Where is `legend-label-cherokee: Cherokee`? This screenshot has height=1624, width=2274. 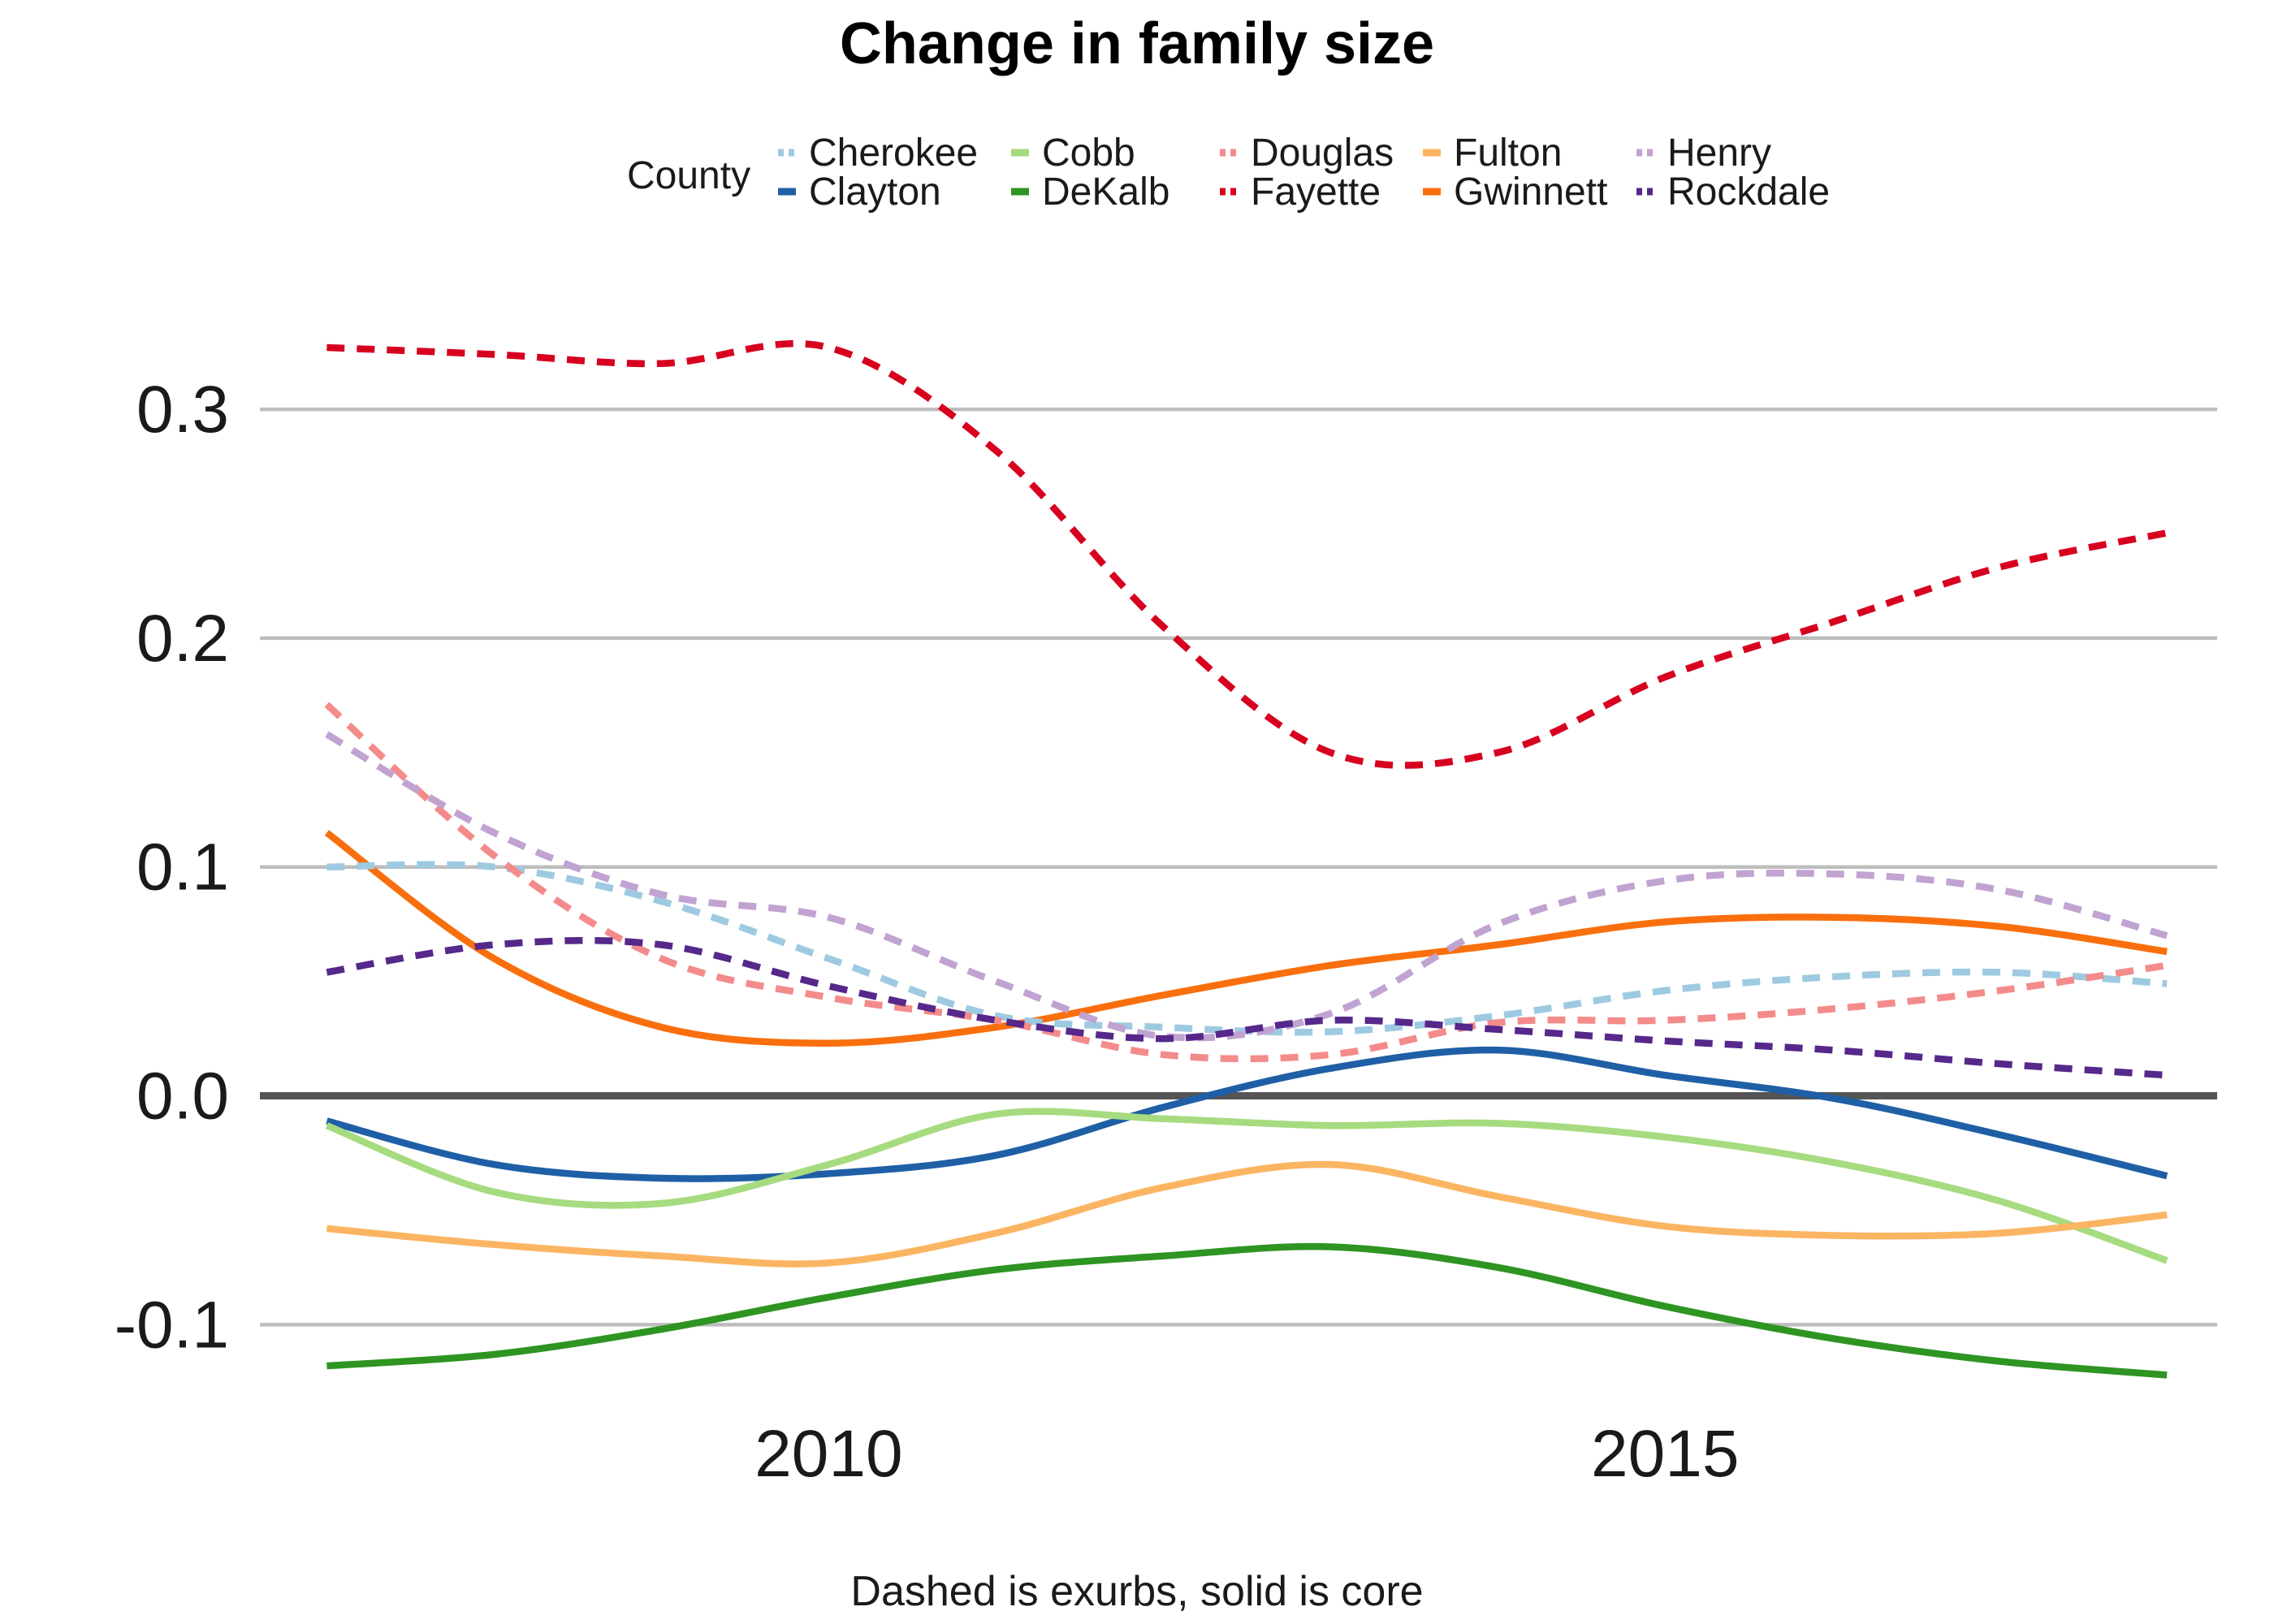 legend-label-cherokee: Cherokee is located at coordinates (893, 153).